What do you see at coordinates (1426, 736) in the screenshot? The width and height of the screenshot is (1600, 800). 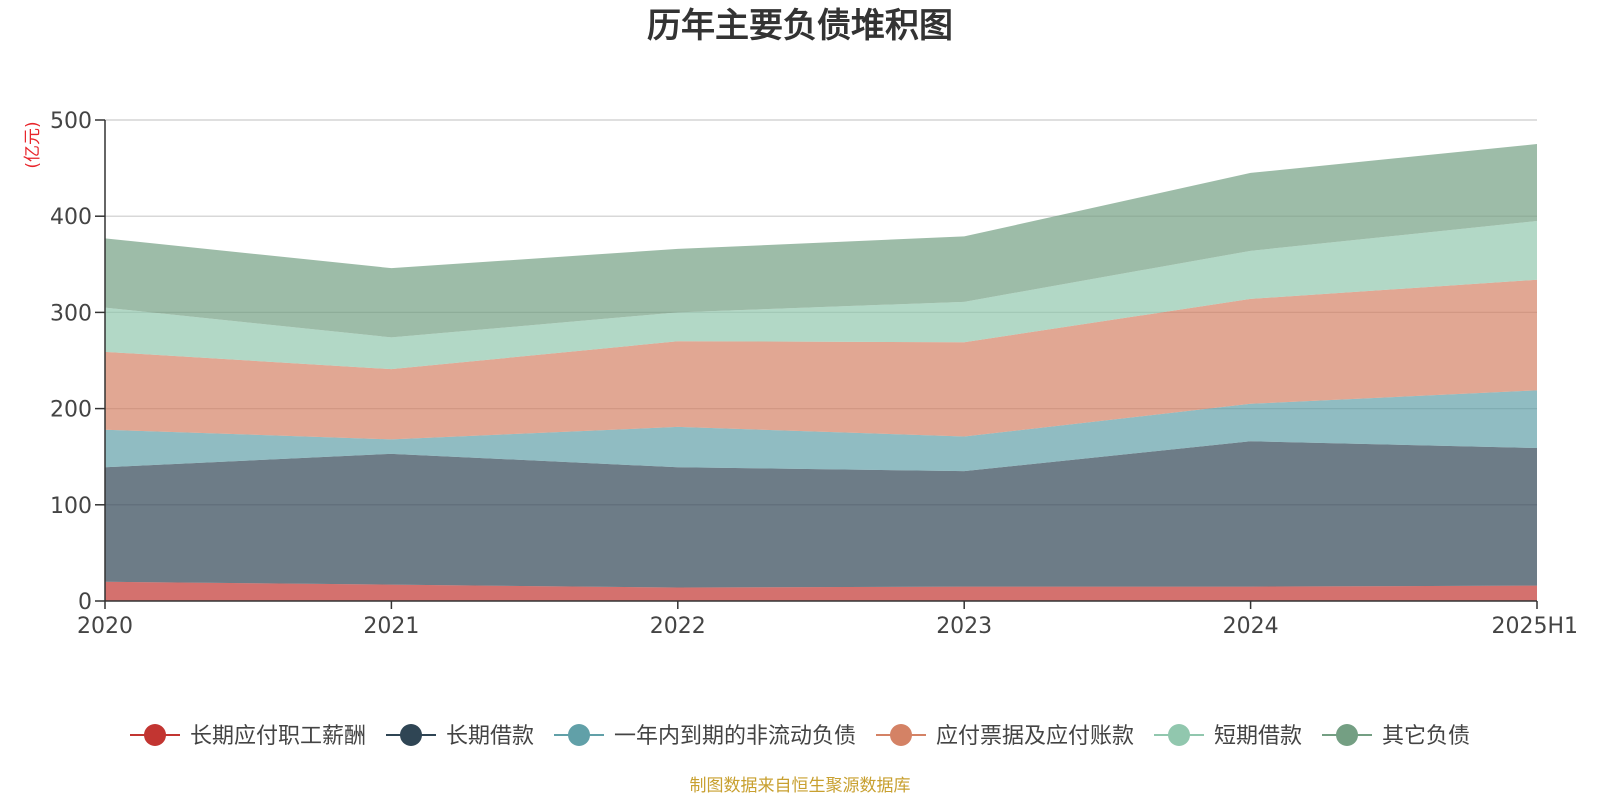 I see `legend-label: 其它负债` at bounding box center [1426, 736].